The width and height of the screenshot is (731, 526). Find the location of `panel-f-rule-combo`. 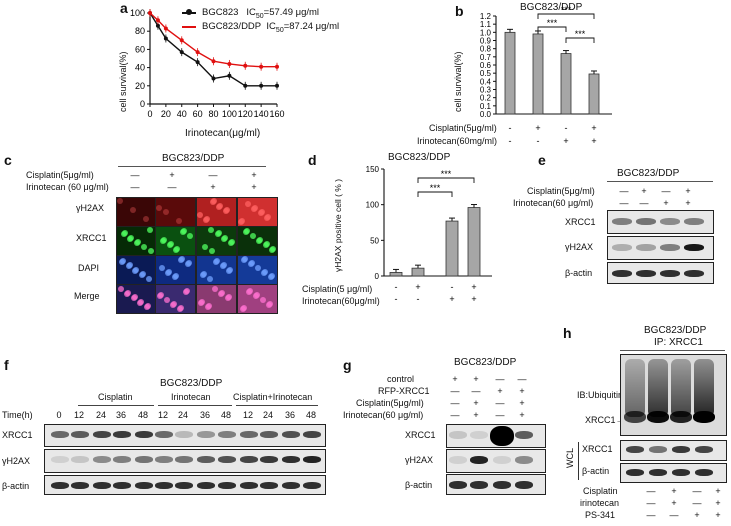

panel-f-rule-combo is located at coordinates (277, 405).